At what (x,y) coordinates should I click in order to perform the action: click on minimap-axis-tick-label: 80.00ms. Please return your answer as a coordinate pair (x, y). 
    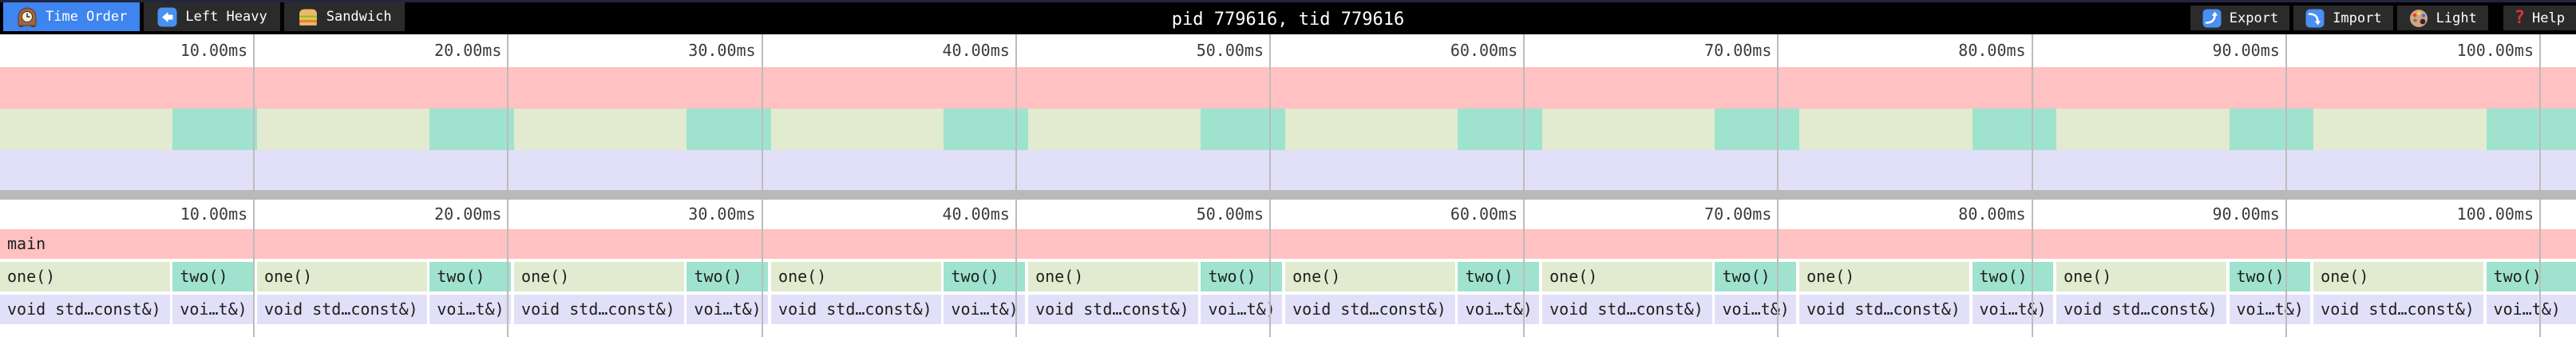
    Looking at the image, I should click on (1992, 50).